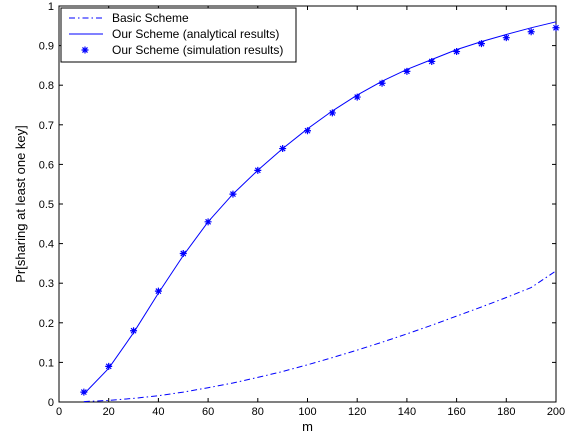 The width and height of the screenshot is (574, 441). I want to click on legend-entry: Basic Scheme, so click(129, 18).